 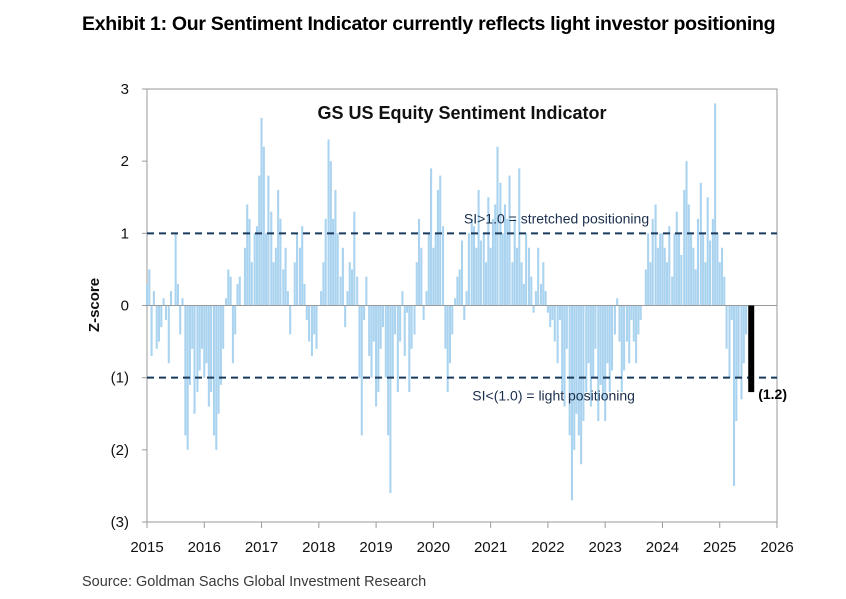 What do you see at coordinates (375, 547) in the screenshot?
I see `x-tick-label: 2019` at bounding box center [375, 547].